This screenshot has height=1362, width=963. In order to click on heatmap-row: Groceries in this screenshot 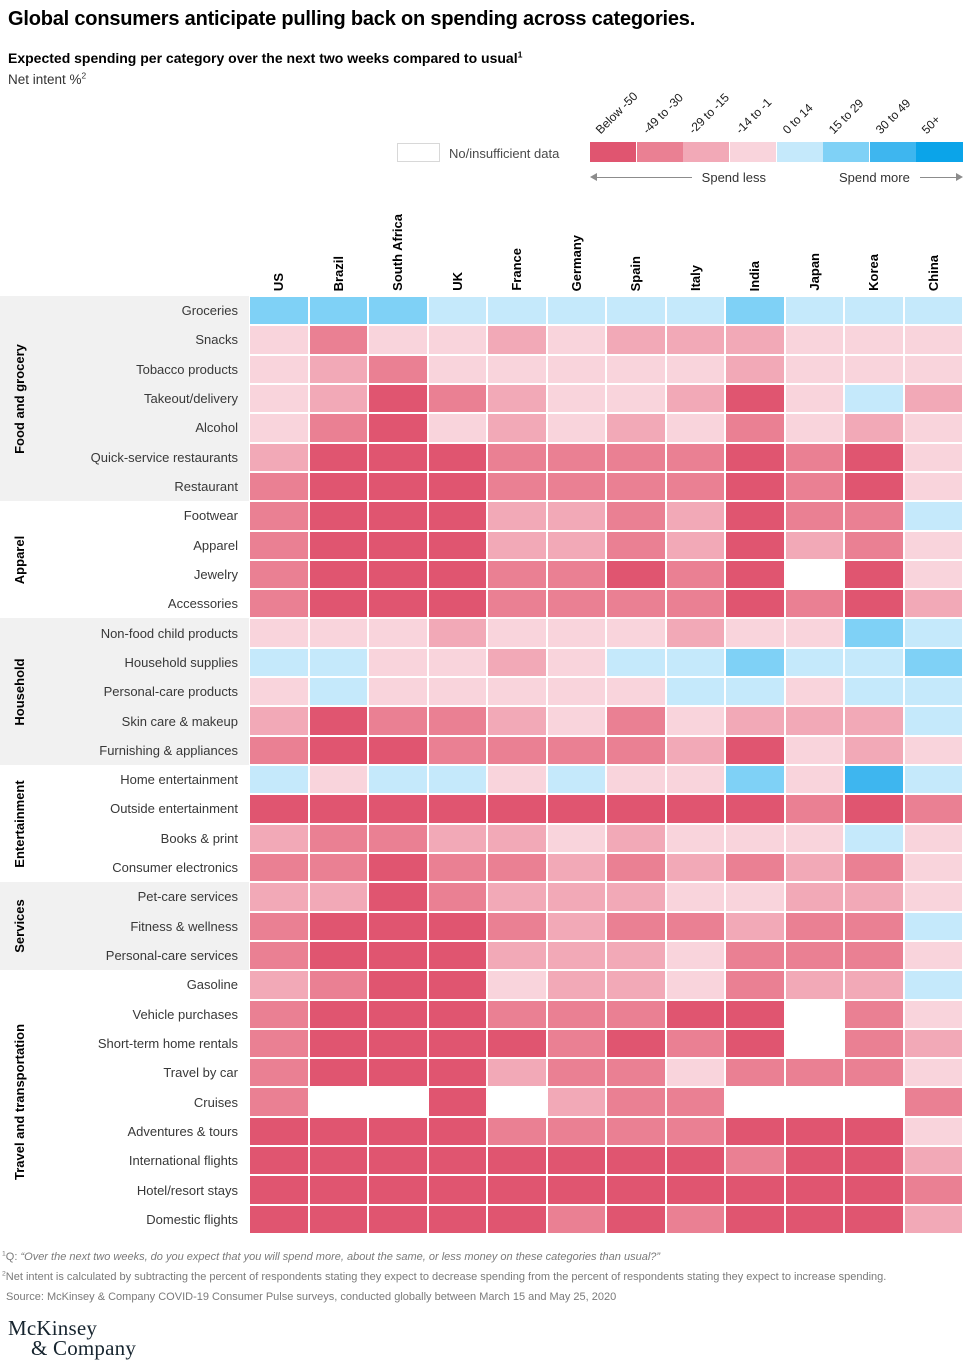, I will do `click(481, 311)`.